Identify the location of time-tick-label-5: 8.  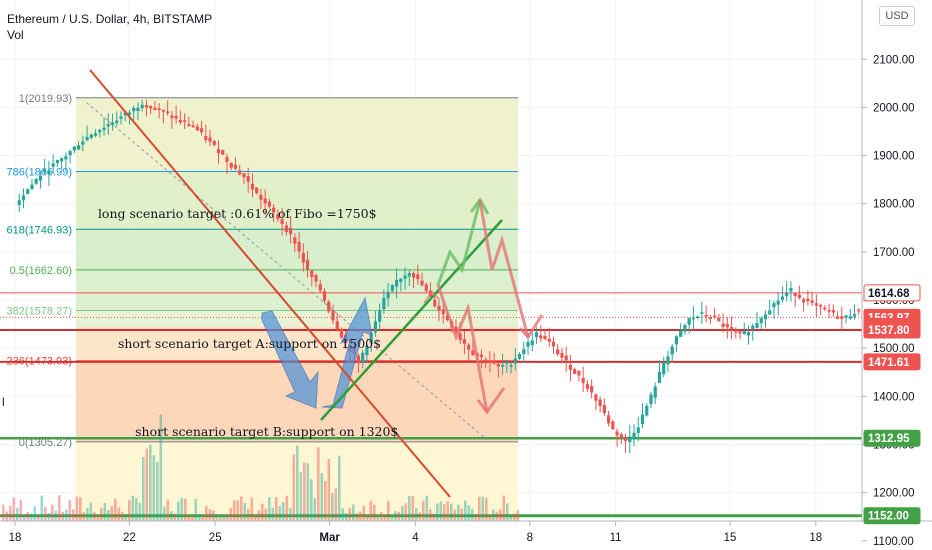
(530, 538).